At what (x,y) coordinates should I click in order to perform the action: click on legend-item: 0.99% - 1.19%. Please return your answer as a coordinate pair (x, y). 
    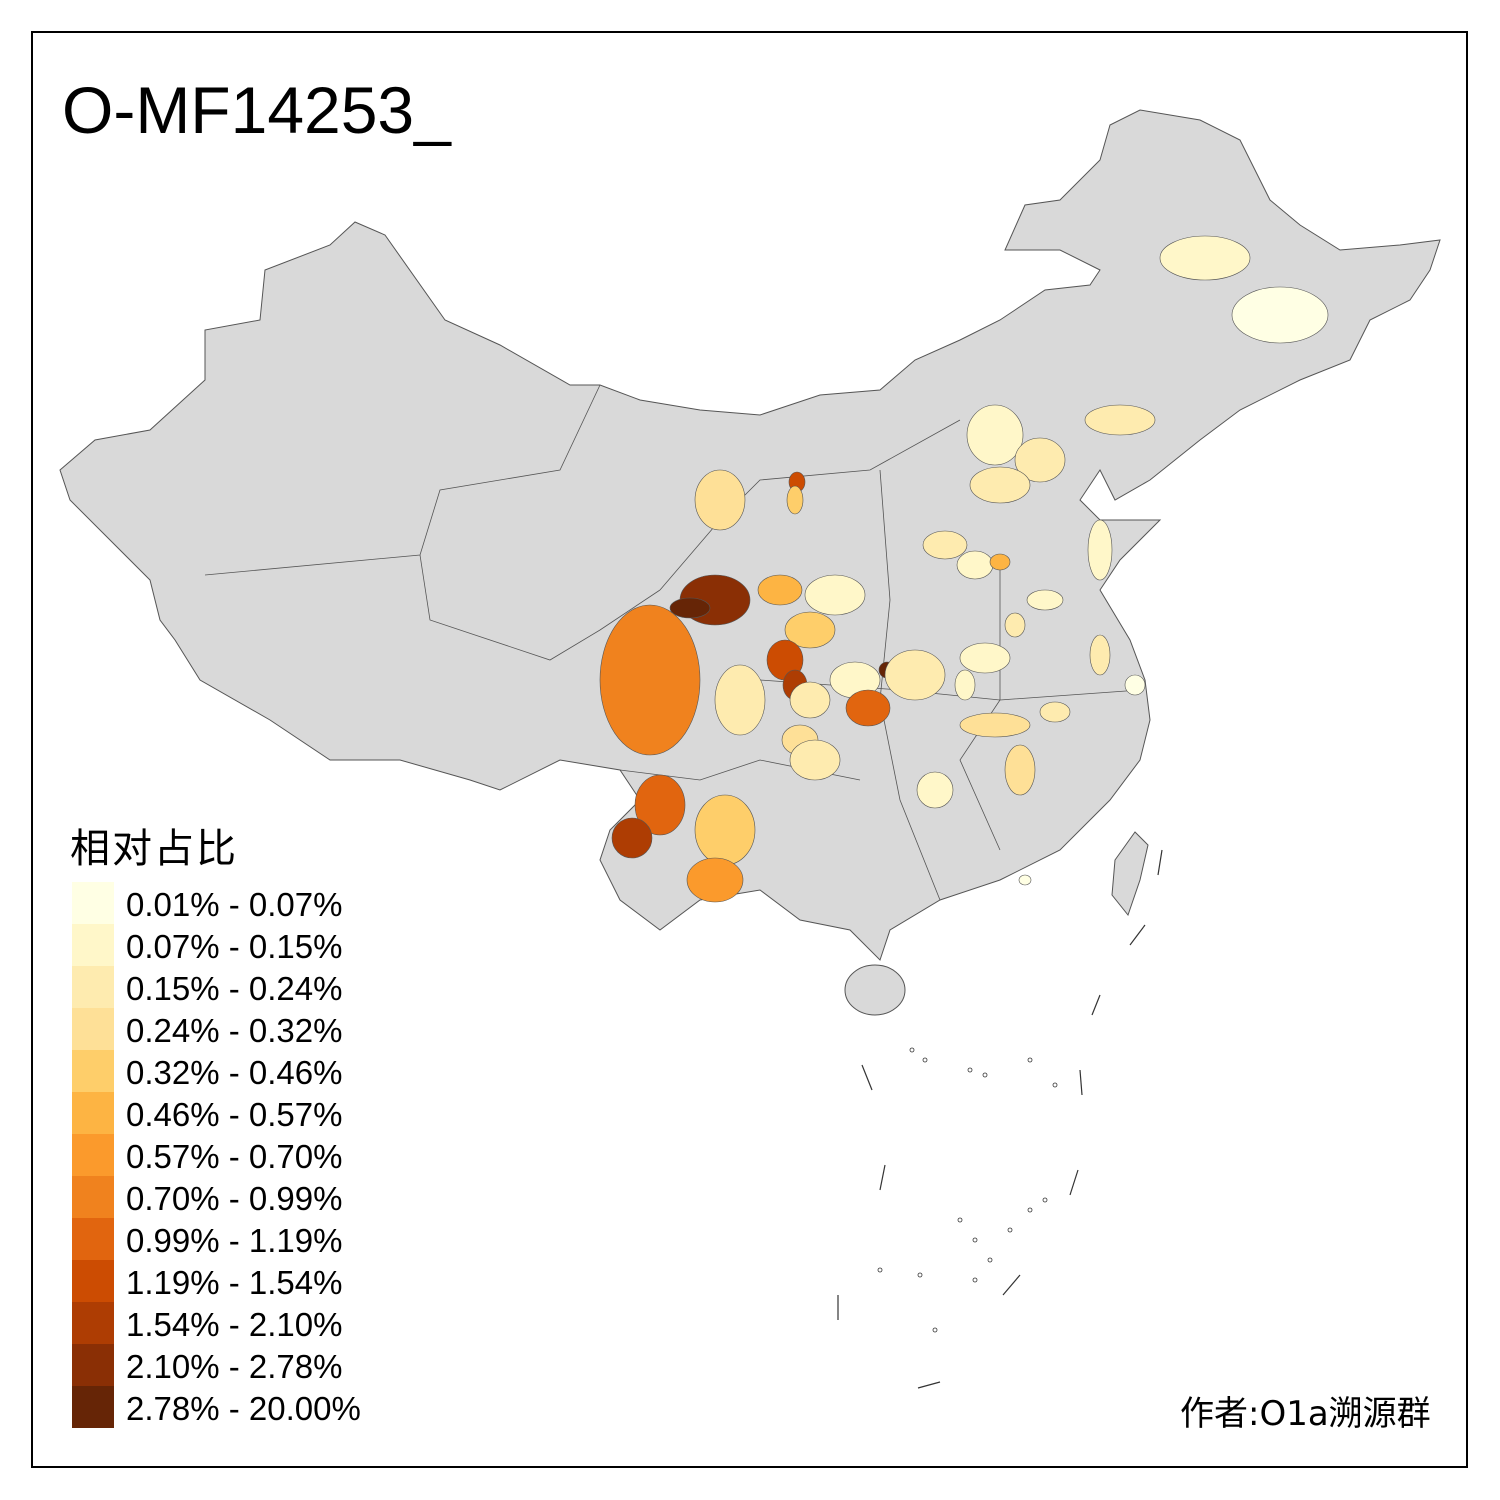
    Looking at the image, I should click on (216, 1239).